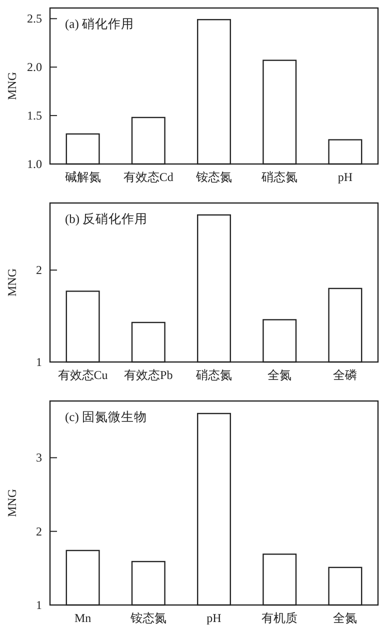 This screenshot has width=385, height=629. Describe the element at coordinates (34, 115) in the screenshot. I see `y-tick-label: 1.5` at that location.